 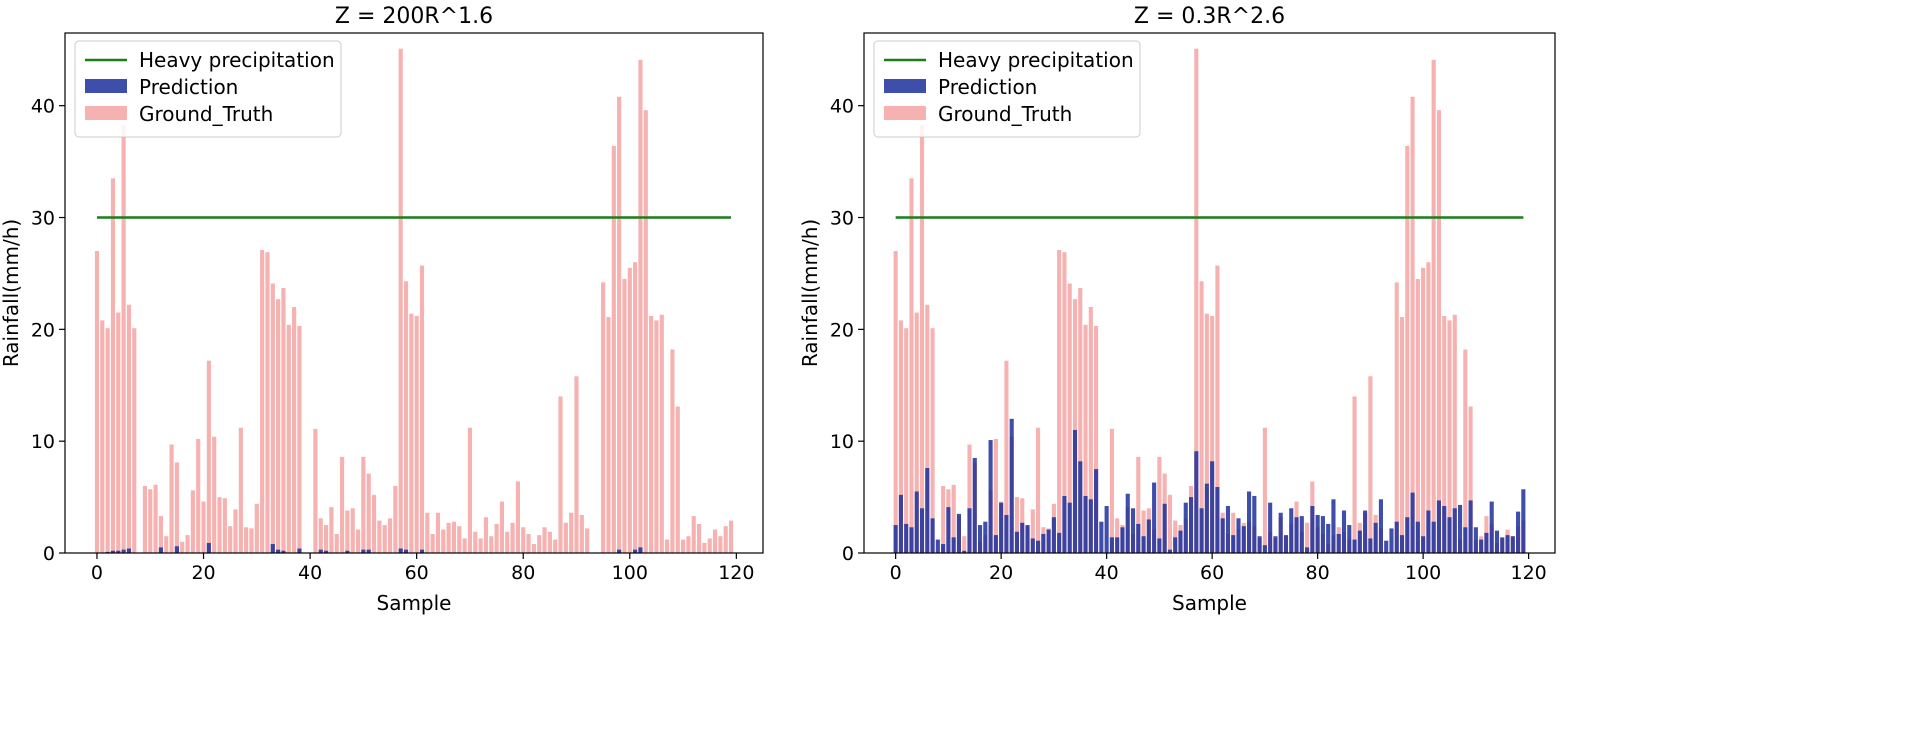 I want to click on legend-swatch-ground-truth, so click(x=905, y=113).